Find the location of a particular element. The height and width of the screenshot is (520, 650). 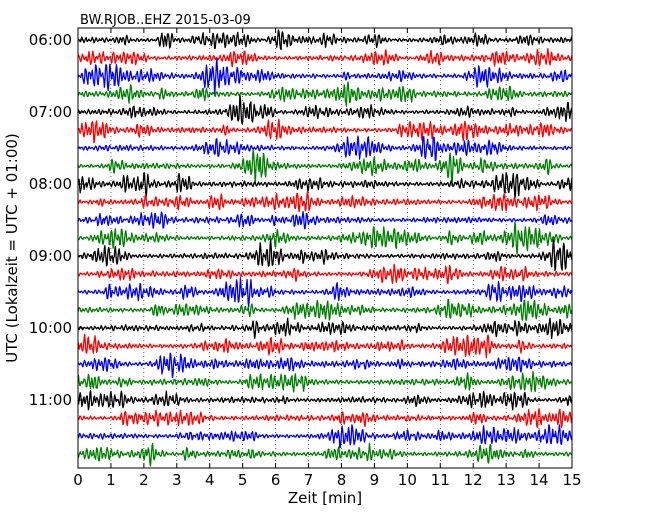

x-tick-label: 10 is located at coordinates (407, 480).